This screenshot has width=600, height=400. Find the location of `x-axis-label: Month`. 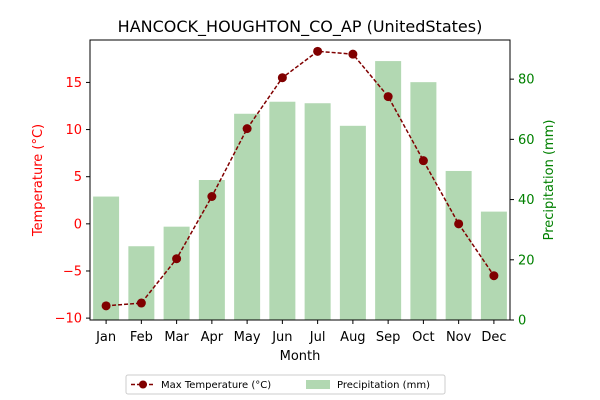

x-axis-label: Month is located at coordinates (300, 356).